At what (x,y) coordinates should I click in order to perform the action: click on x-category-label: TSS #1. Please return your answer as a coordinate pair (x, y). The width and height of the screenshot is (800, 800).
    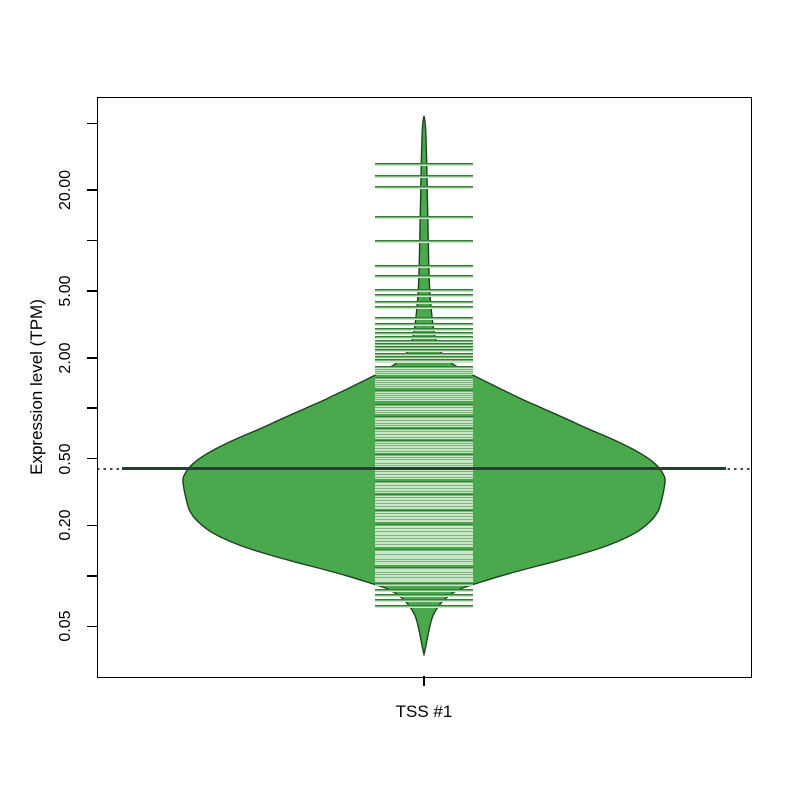
    Looking at the image, I should click on (424, 711).